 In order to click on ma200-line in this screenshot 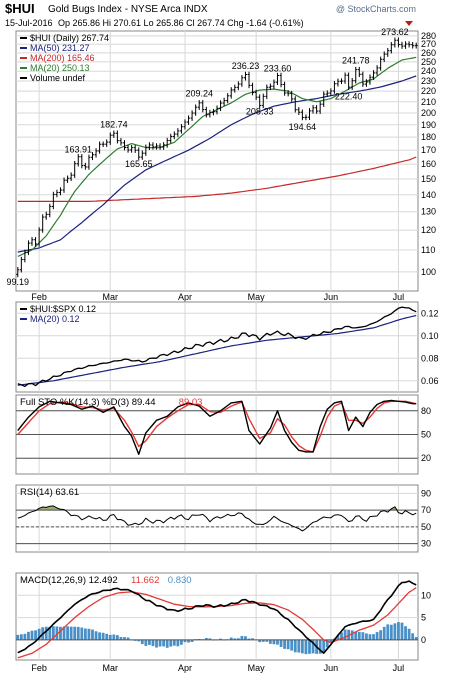, I will do `click(217, 179)`.